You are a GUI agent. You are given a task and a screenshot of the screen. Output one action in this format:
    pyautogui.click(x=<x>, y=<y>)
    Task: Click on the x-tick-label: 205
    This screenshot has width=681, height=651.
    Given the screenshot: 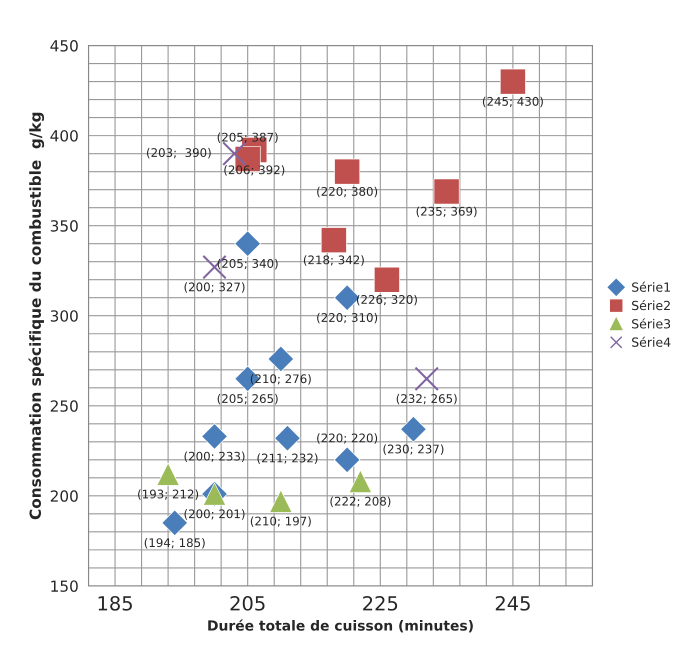 What is the action you would take?
    pyautogui.click(x=247, y=603)
    